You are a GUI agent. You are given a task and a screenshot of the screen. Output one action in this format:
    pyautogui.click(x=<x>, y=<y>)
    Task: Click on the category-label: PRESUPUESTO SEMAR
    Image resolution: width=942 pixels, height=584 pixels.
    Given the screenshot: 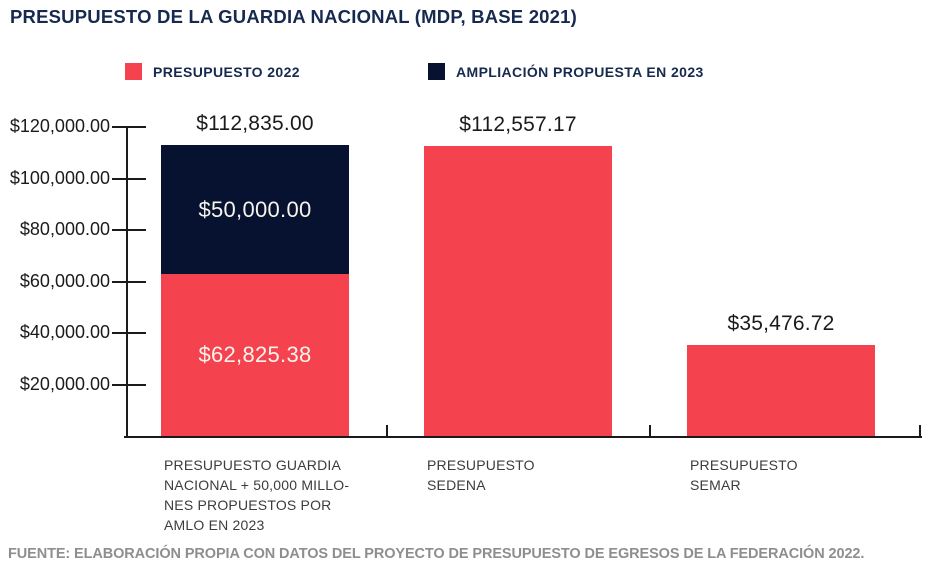 What is the action you would take?
    pyautogui.click(x=744, y=475)
    